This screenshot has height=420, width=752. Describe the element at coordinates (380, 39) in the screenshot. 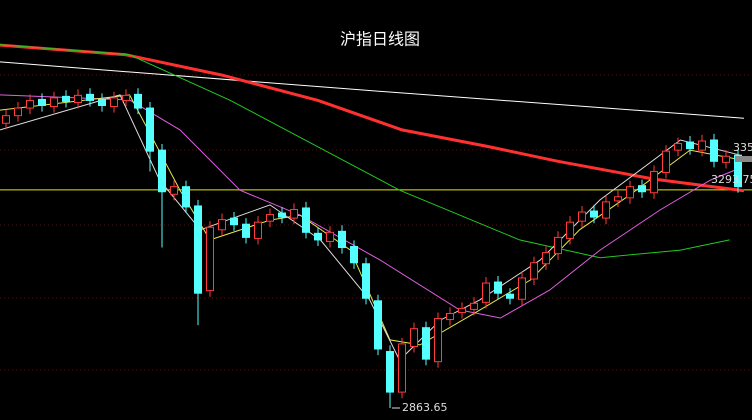

I see `chart-title: 沪指日线图` at that location.